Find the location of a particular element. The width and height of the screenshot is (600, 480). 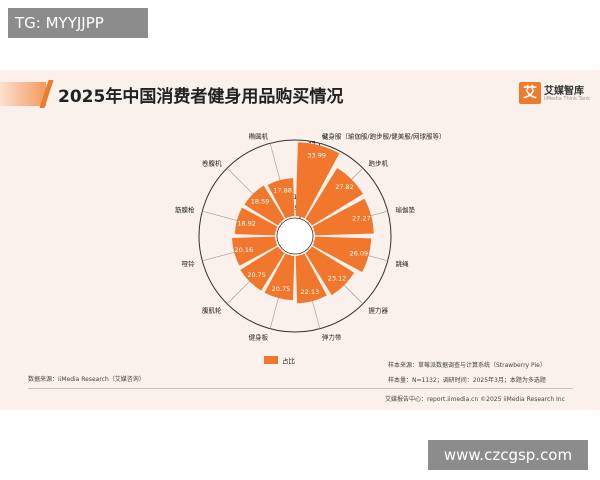

bar-value-label: 18.92 is located at coordinates (246, 224).